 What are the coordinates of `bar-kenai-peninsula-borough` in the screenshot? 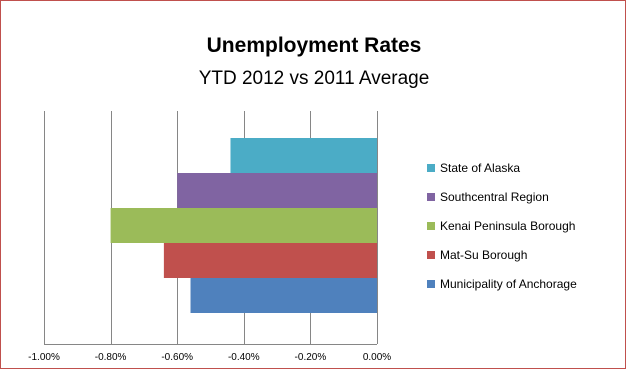 It's located at (243, 225).